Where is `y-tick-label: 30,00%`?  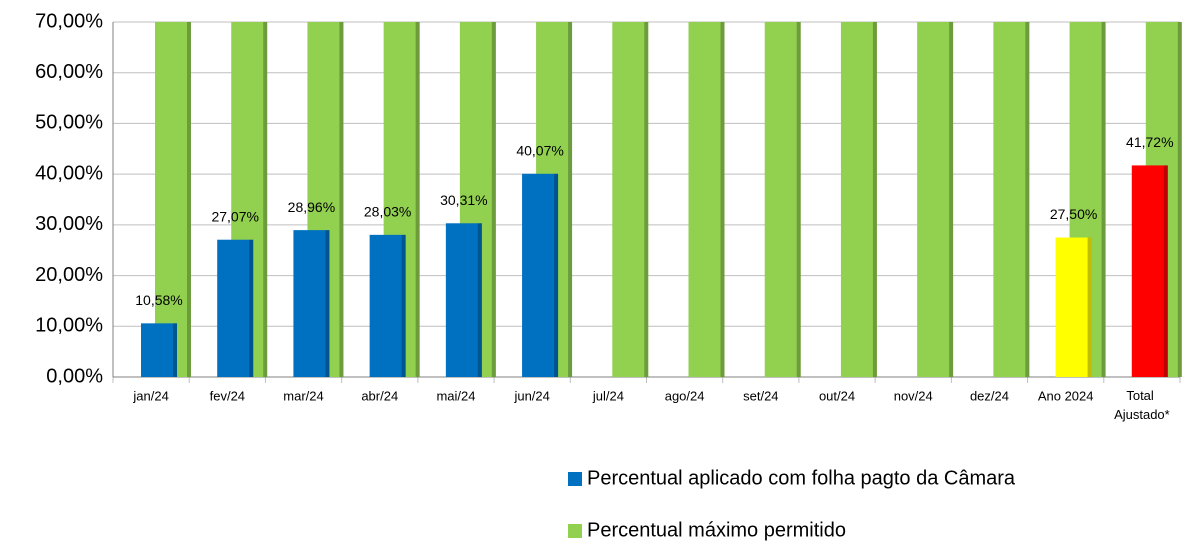 y-tick-label: 30,00% is located at coordinates (69, 224).